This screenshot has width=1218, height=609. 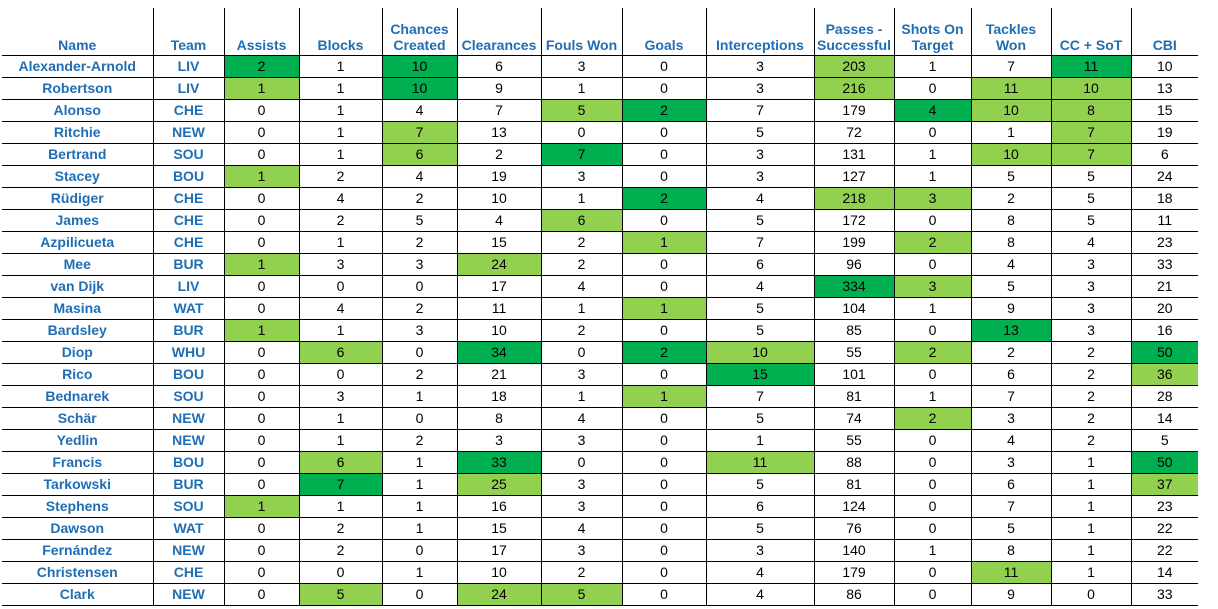 I want to click on cell-cbi: 15, so click(x=1164, y=110).